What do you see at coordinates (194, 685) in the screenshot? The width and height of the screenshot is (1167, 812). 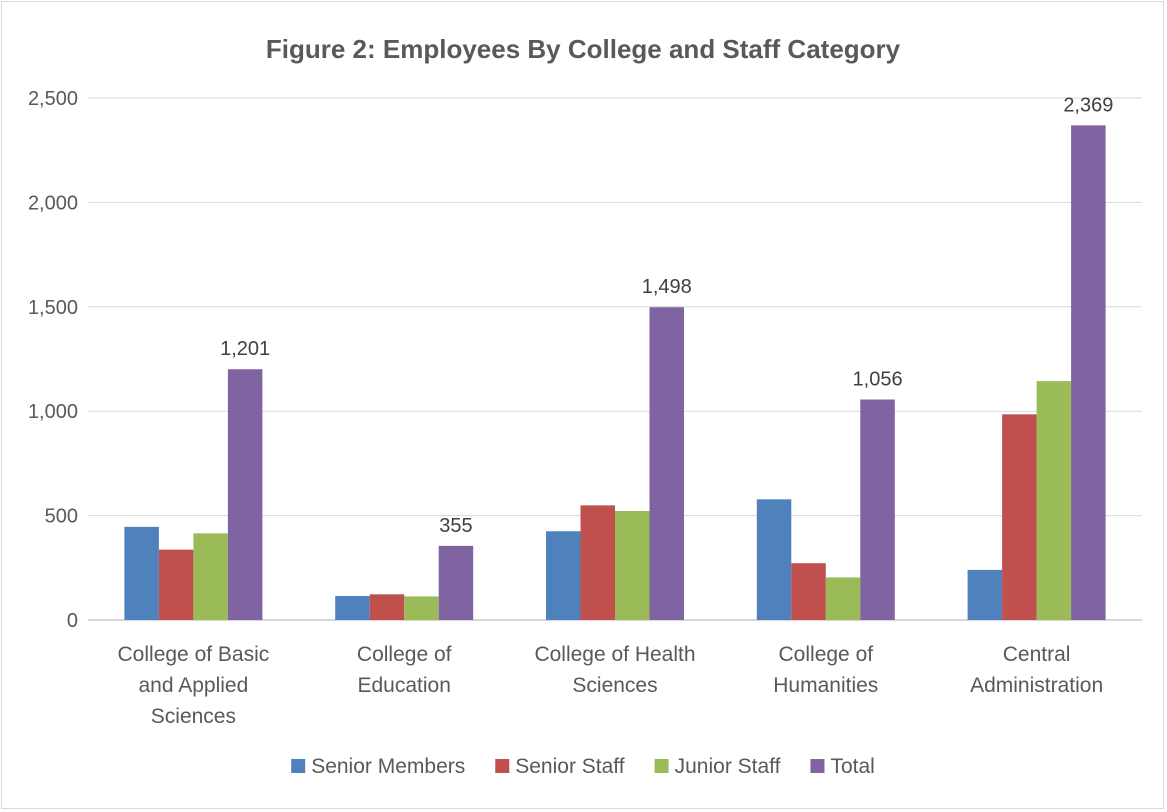 I see `x-category-label: and Applied` at bounding box center [194, 685].